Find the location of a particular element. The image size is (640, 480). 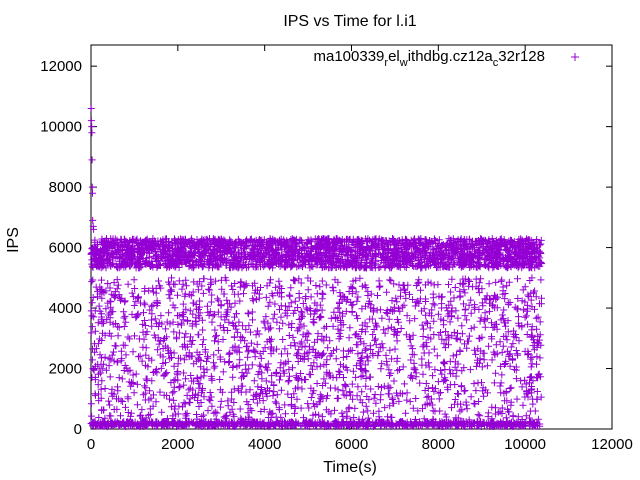

y-tick-label: 2000 is located at coordinates (65, 369).